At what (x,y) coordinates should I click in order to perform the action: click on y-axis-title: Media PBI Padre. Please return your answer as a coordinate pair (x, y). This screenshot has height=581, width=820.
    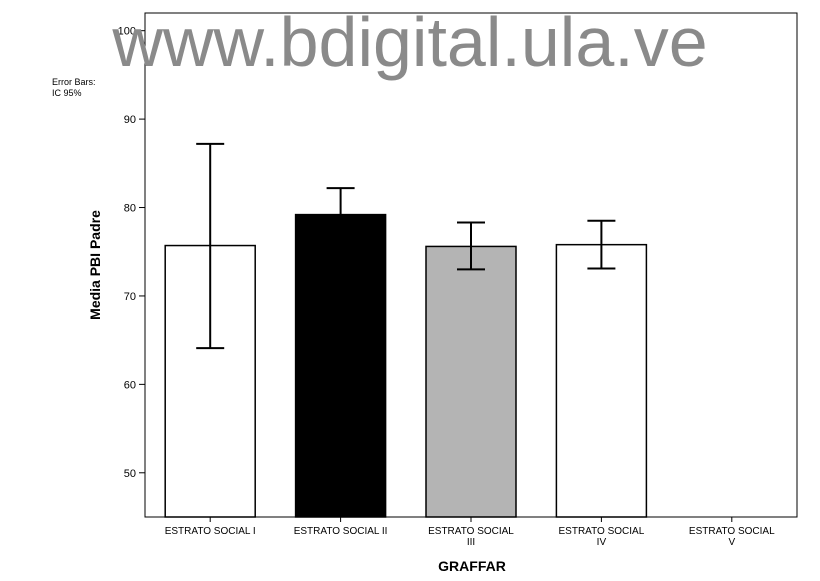
    Looking at the image, I should click on (95, 265).